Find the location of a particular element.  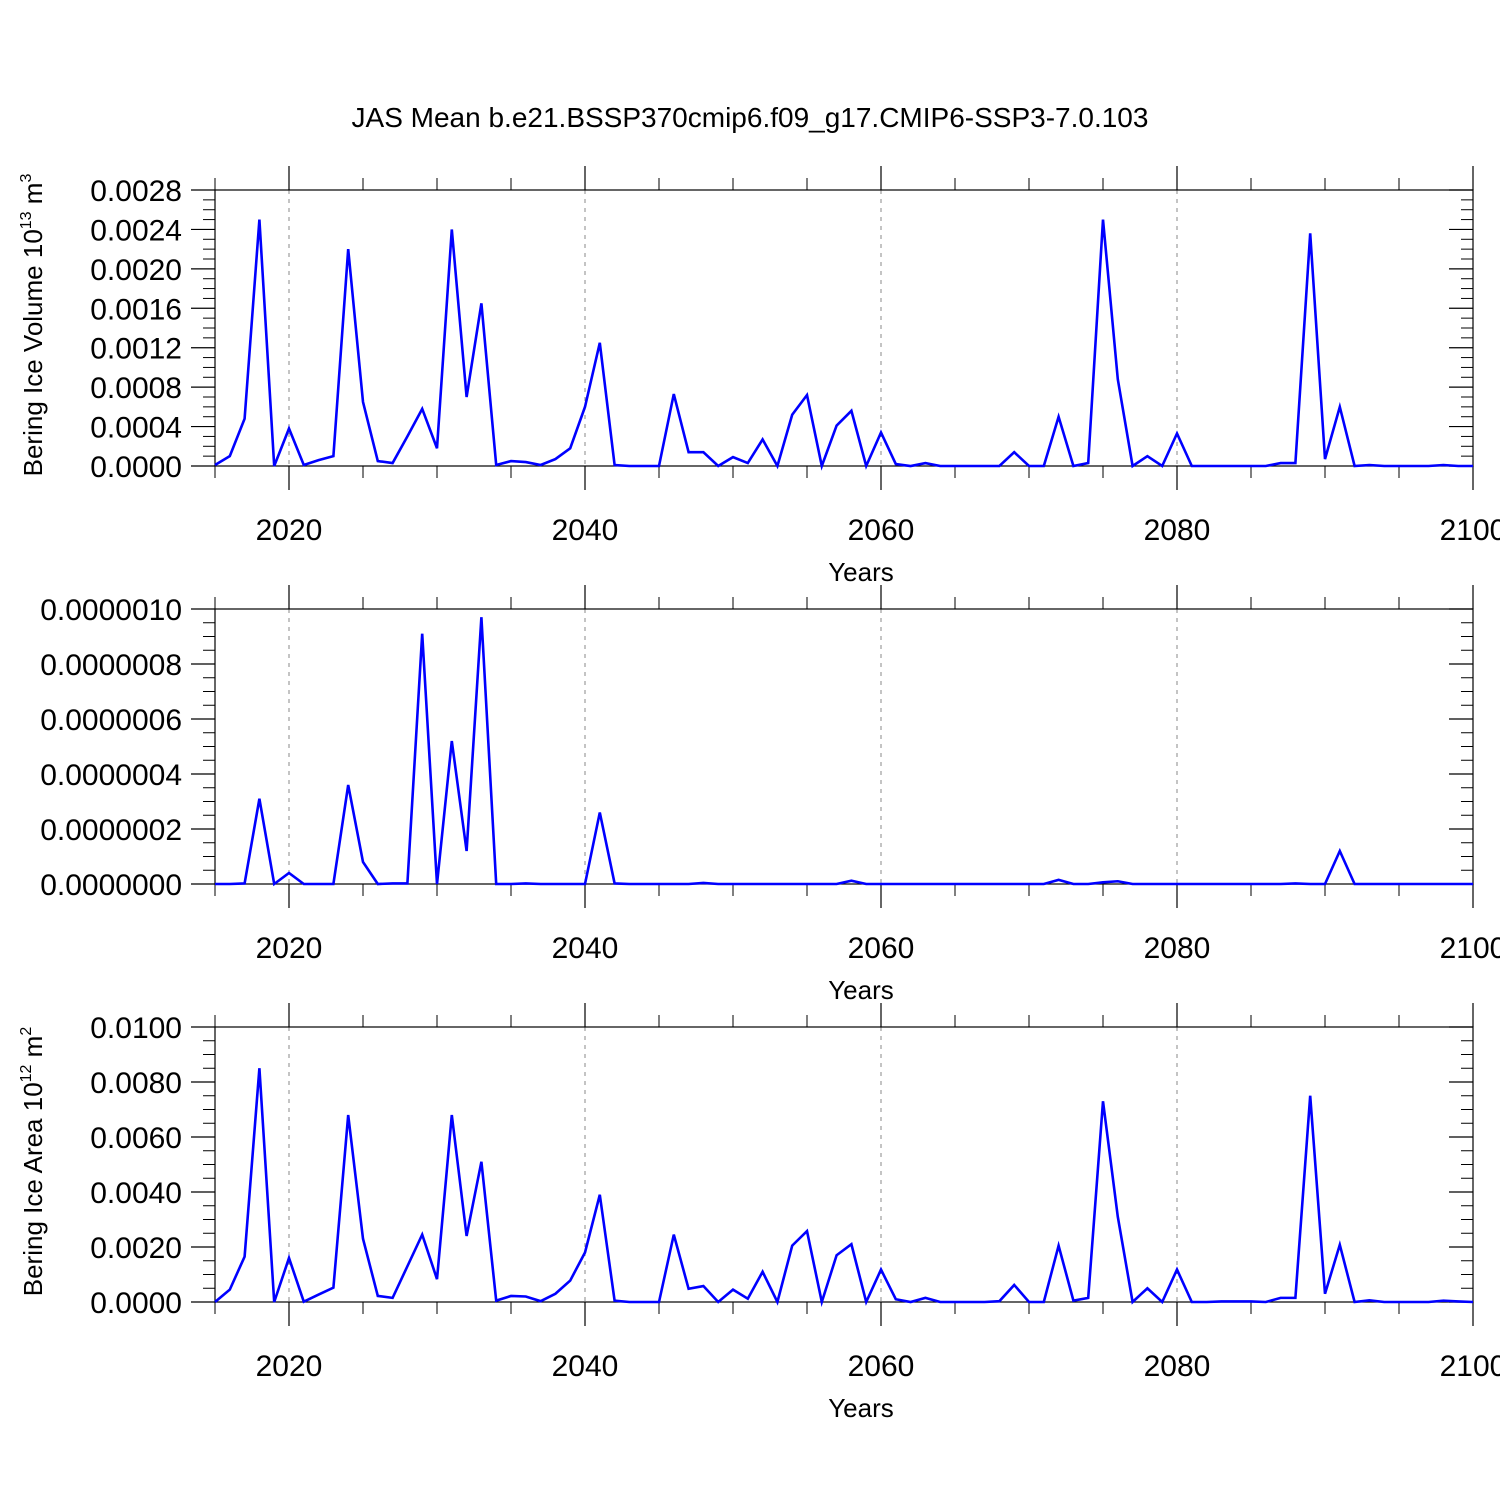

x-tick-label: 2020 is located at coordinates (289, 948).